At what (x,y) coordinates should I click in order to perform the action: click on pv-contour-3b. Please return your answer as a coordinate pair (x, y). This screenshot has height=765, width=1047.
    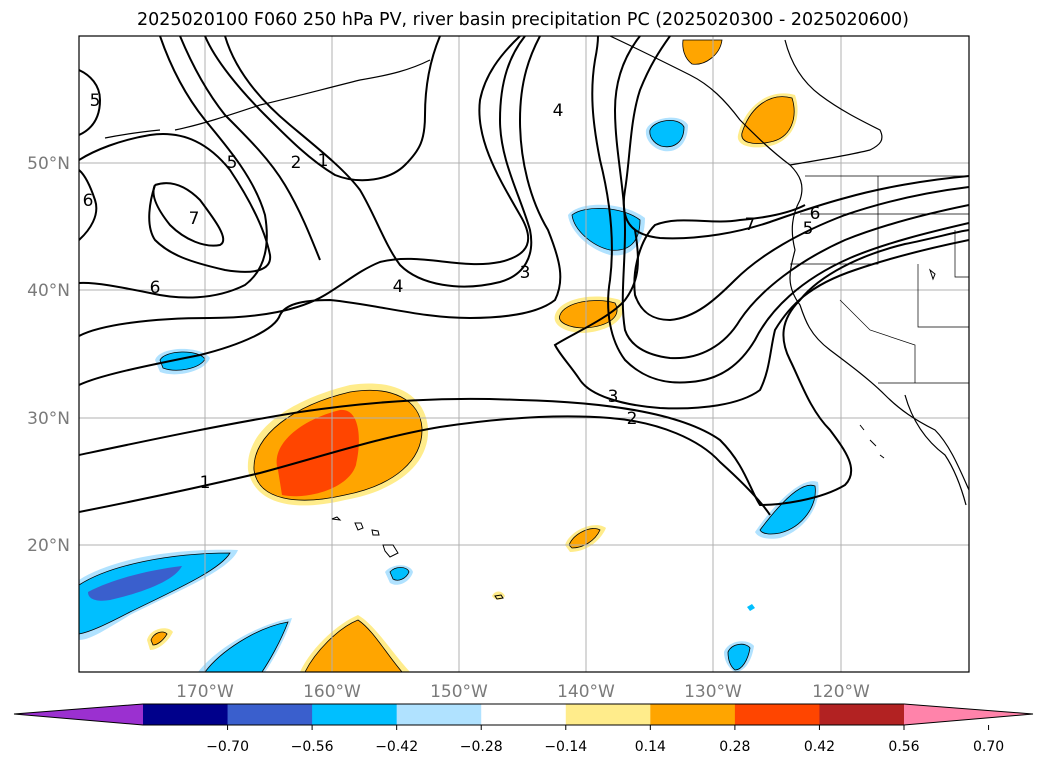
    Looking at the image, I should click on (761, 319).